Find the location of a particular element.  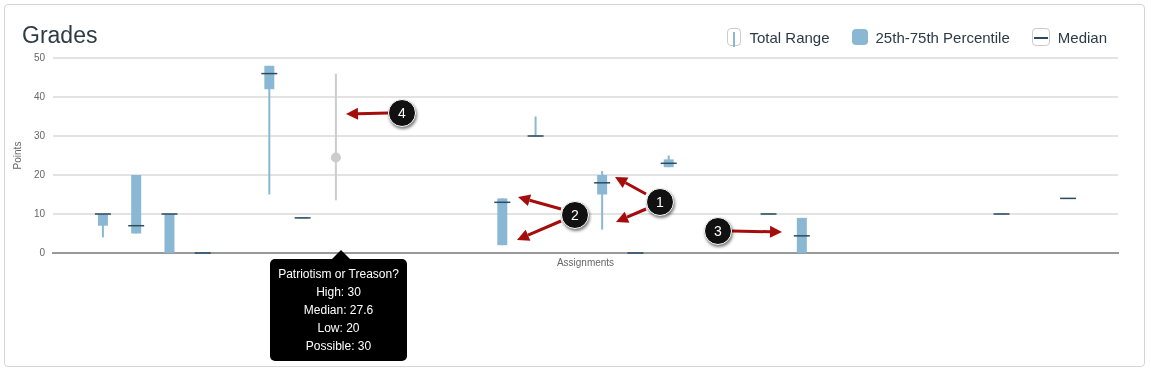

text: Low: 20 is located at coordinates (338, 328).